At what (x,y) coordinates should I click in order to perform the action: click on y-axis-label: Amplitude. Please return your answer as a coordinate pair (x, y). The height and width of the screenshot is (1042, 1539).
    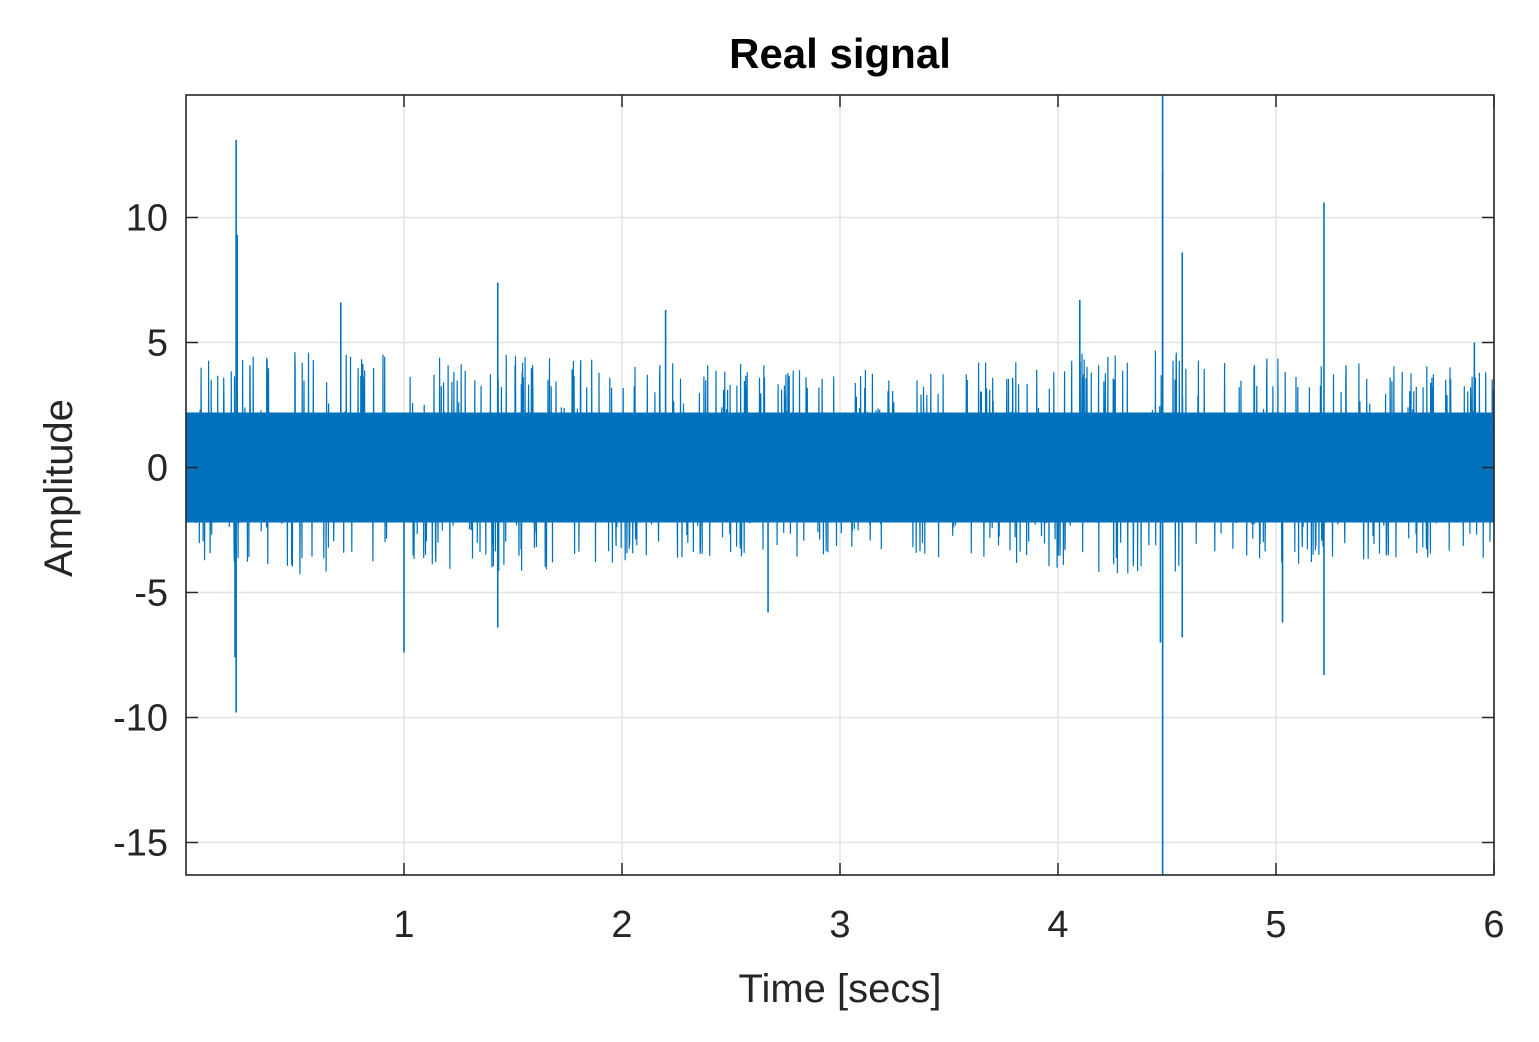
    Looking at the image, I should click on (59, 488).